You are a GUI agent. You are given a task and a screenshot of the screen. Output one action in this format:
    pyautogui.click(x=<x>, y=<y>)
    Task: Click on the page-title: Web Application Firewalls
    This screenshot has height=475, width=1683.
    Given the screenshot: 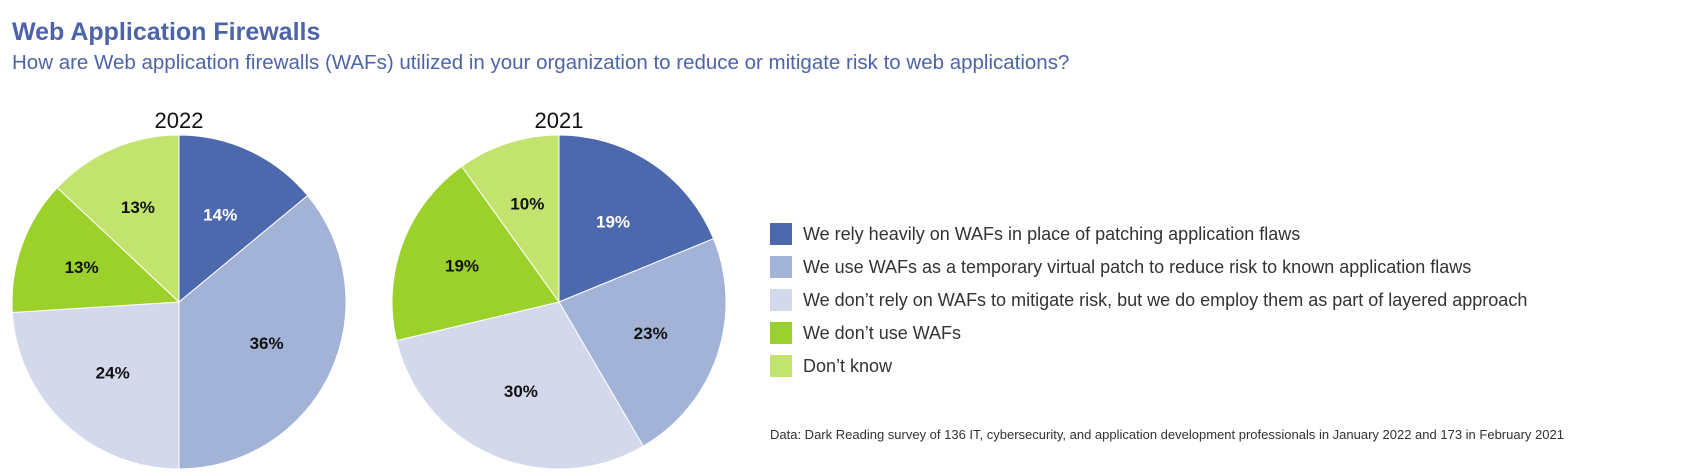 What is the action you would take?
    pyautogui.click(x=166, y=32)
    